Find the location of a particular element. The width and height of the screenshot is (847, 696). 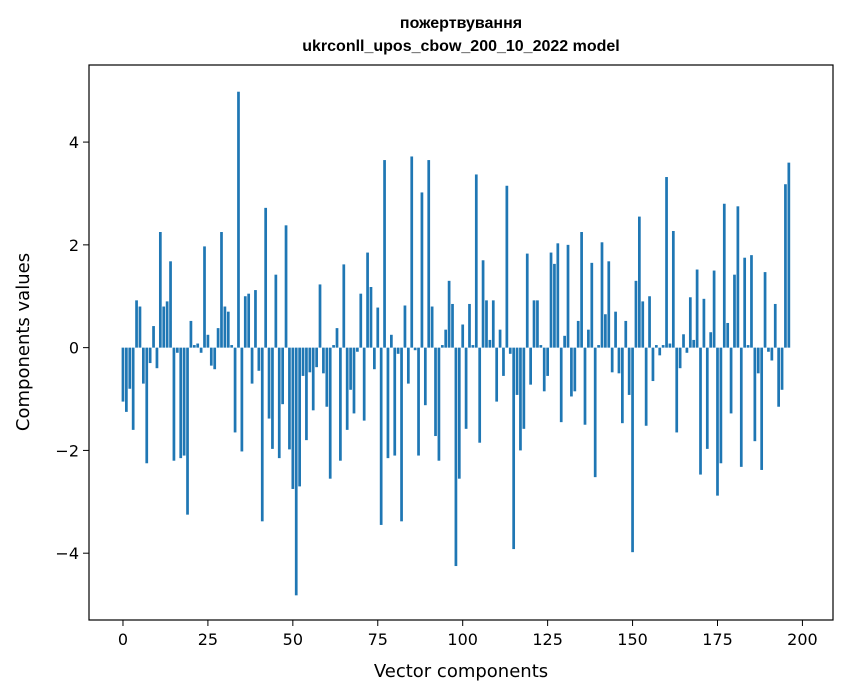

x-axis-ticks: 0 25 50 75 100 125 150 175 200 is located at coordinates (468, 634).